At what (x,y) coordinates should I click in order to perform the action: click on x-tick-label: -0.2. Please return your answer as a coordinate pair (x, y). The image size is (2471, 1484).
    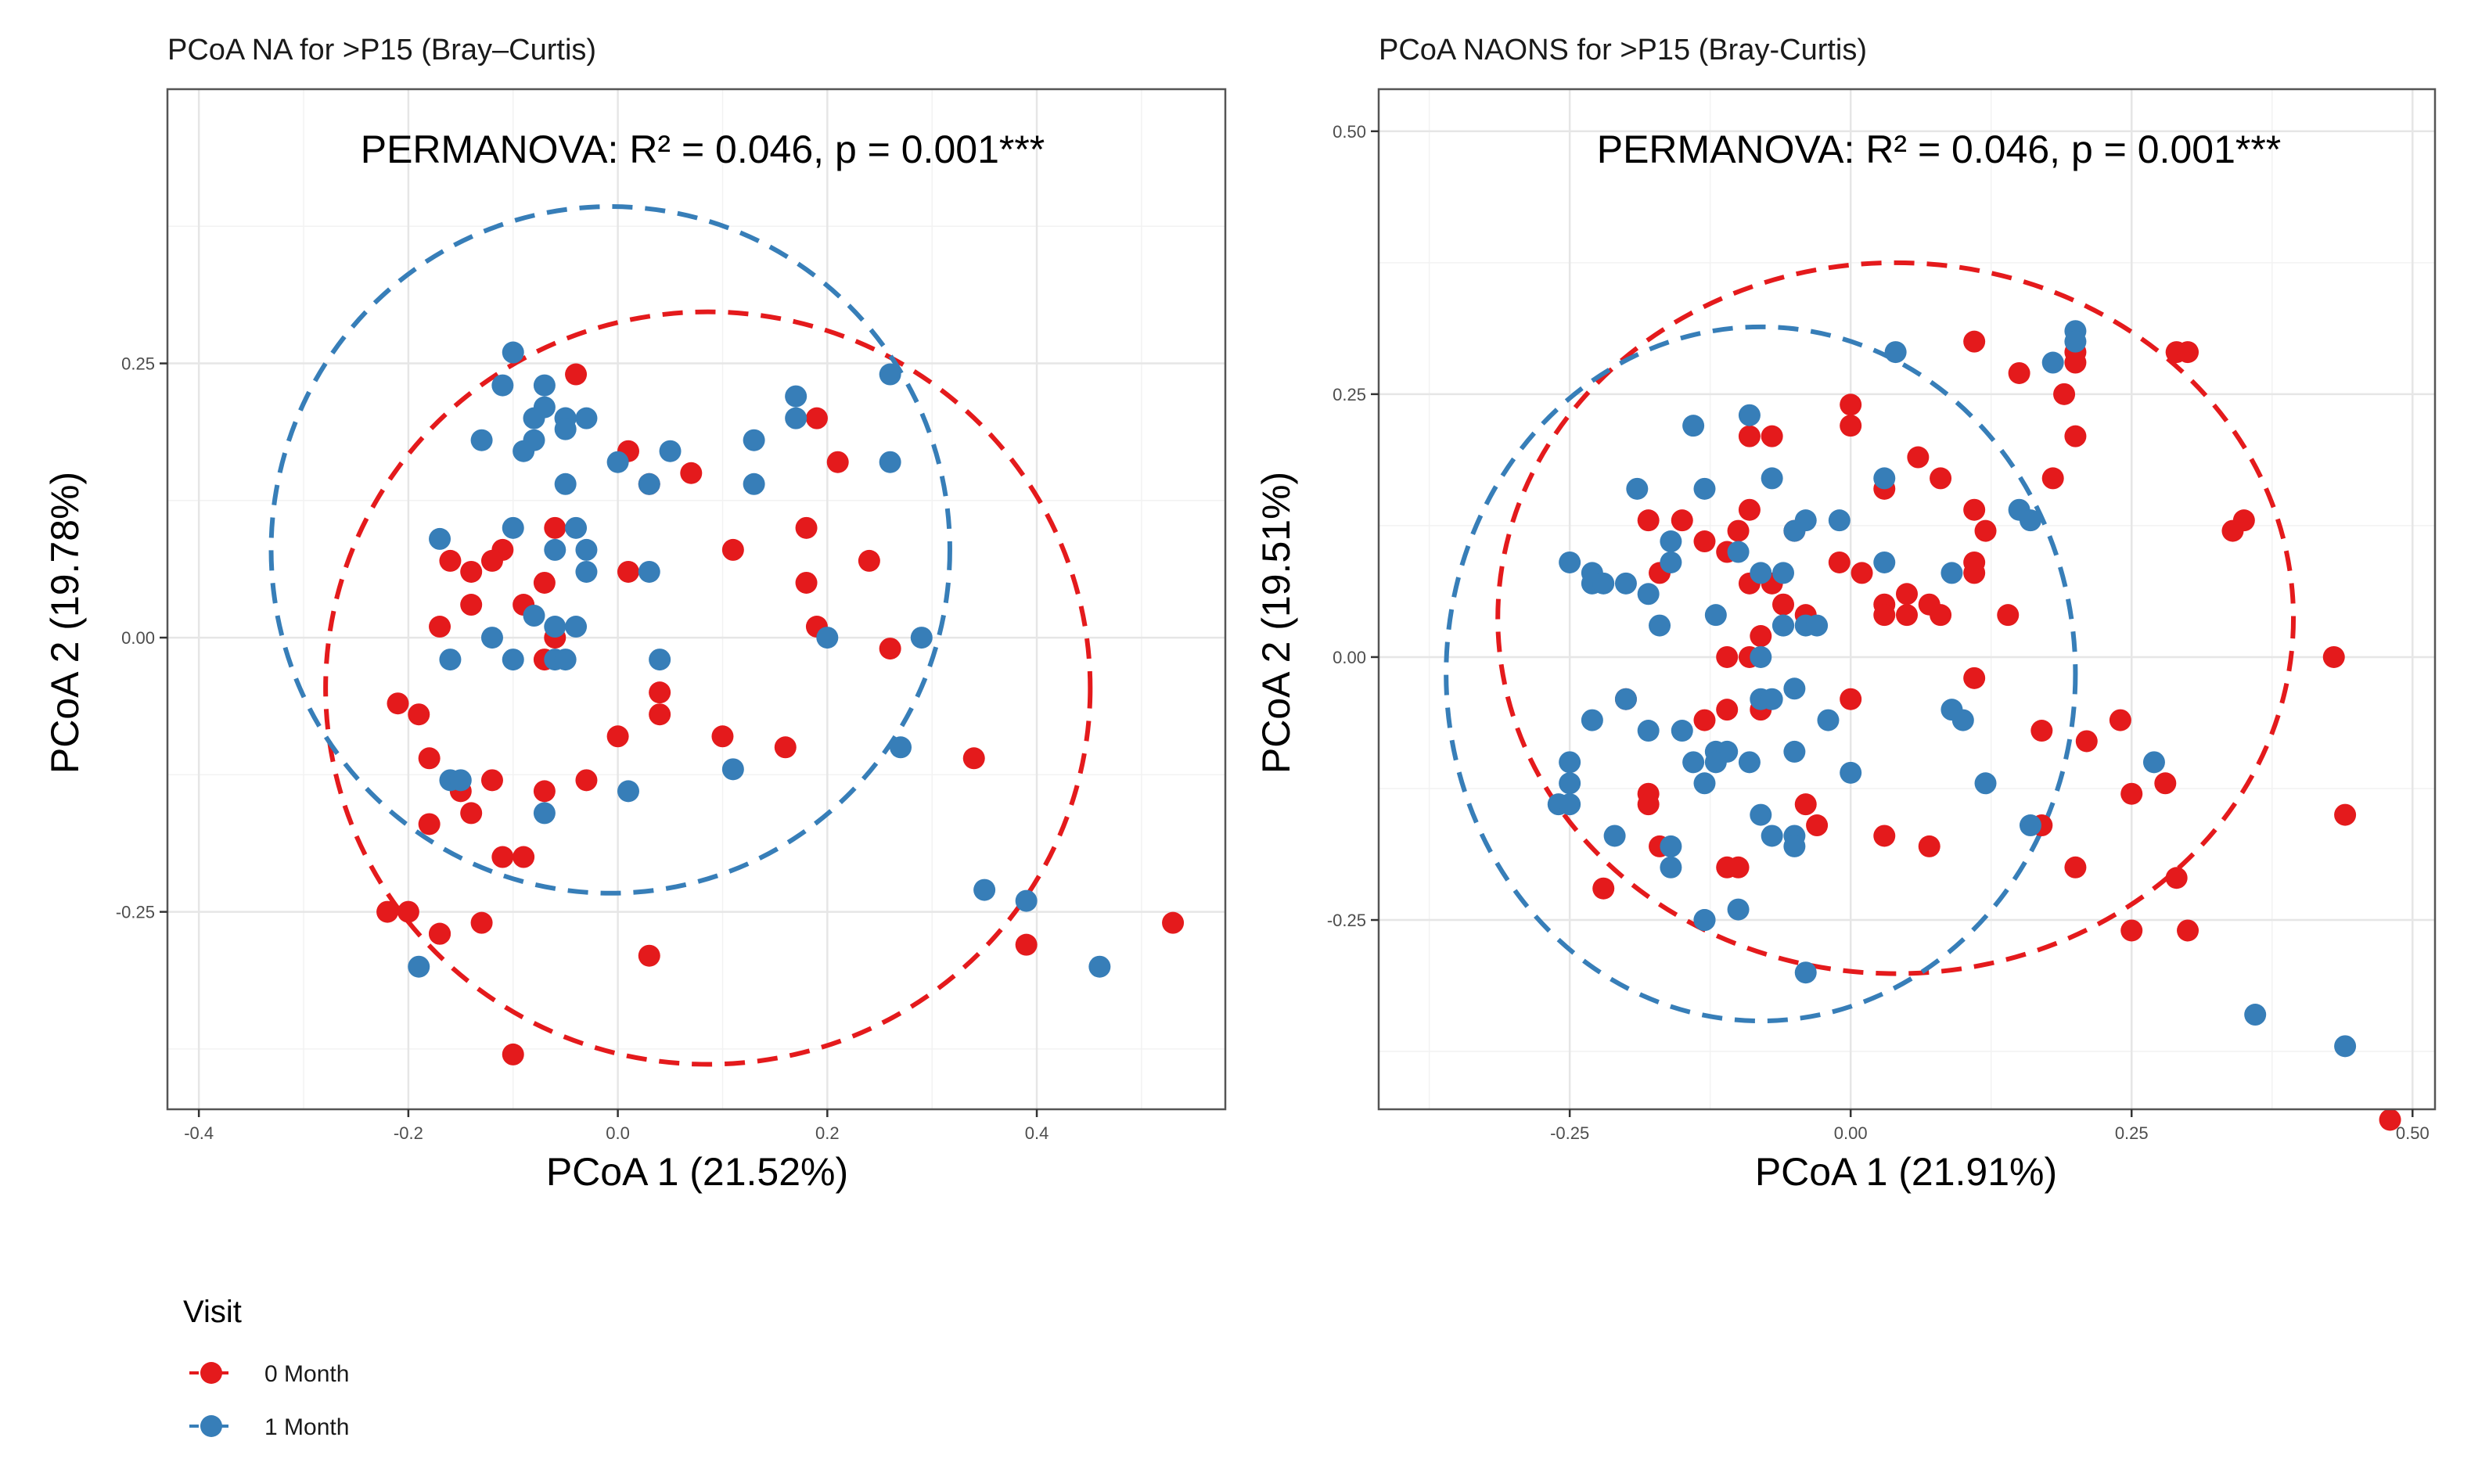
    Looking at the image, I should click on (408, 1133).